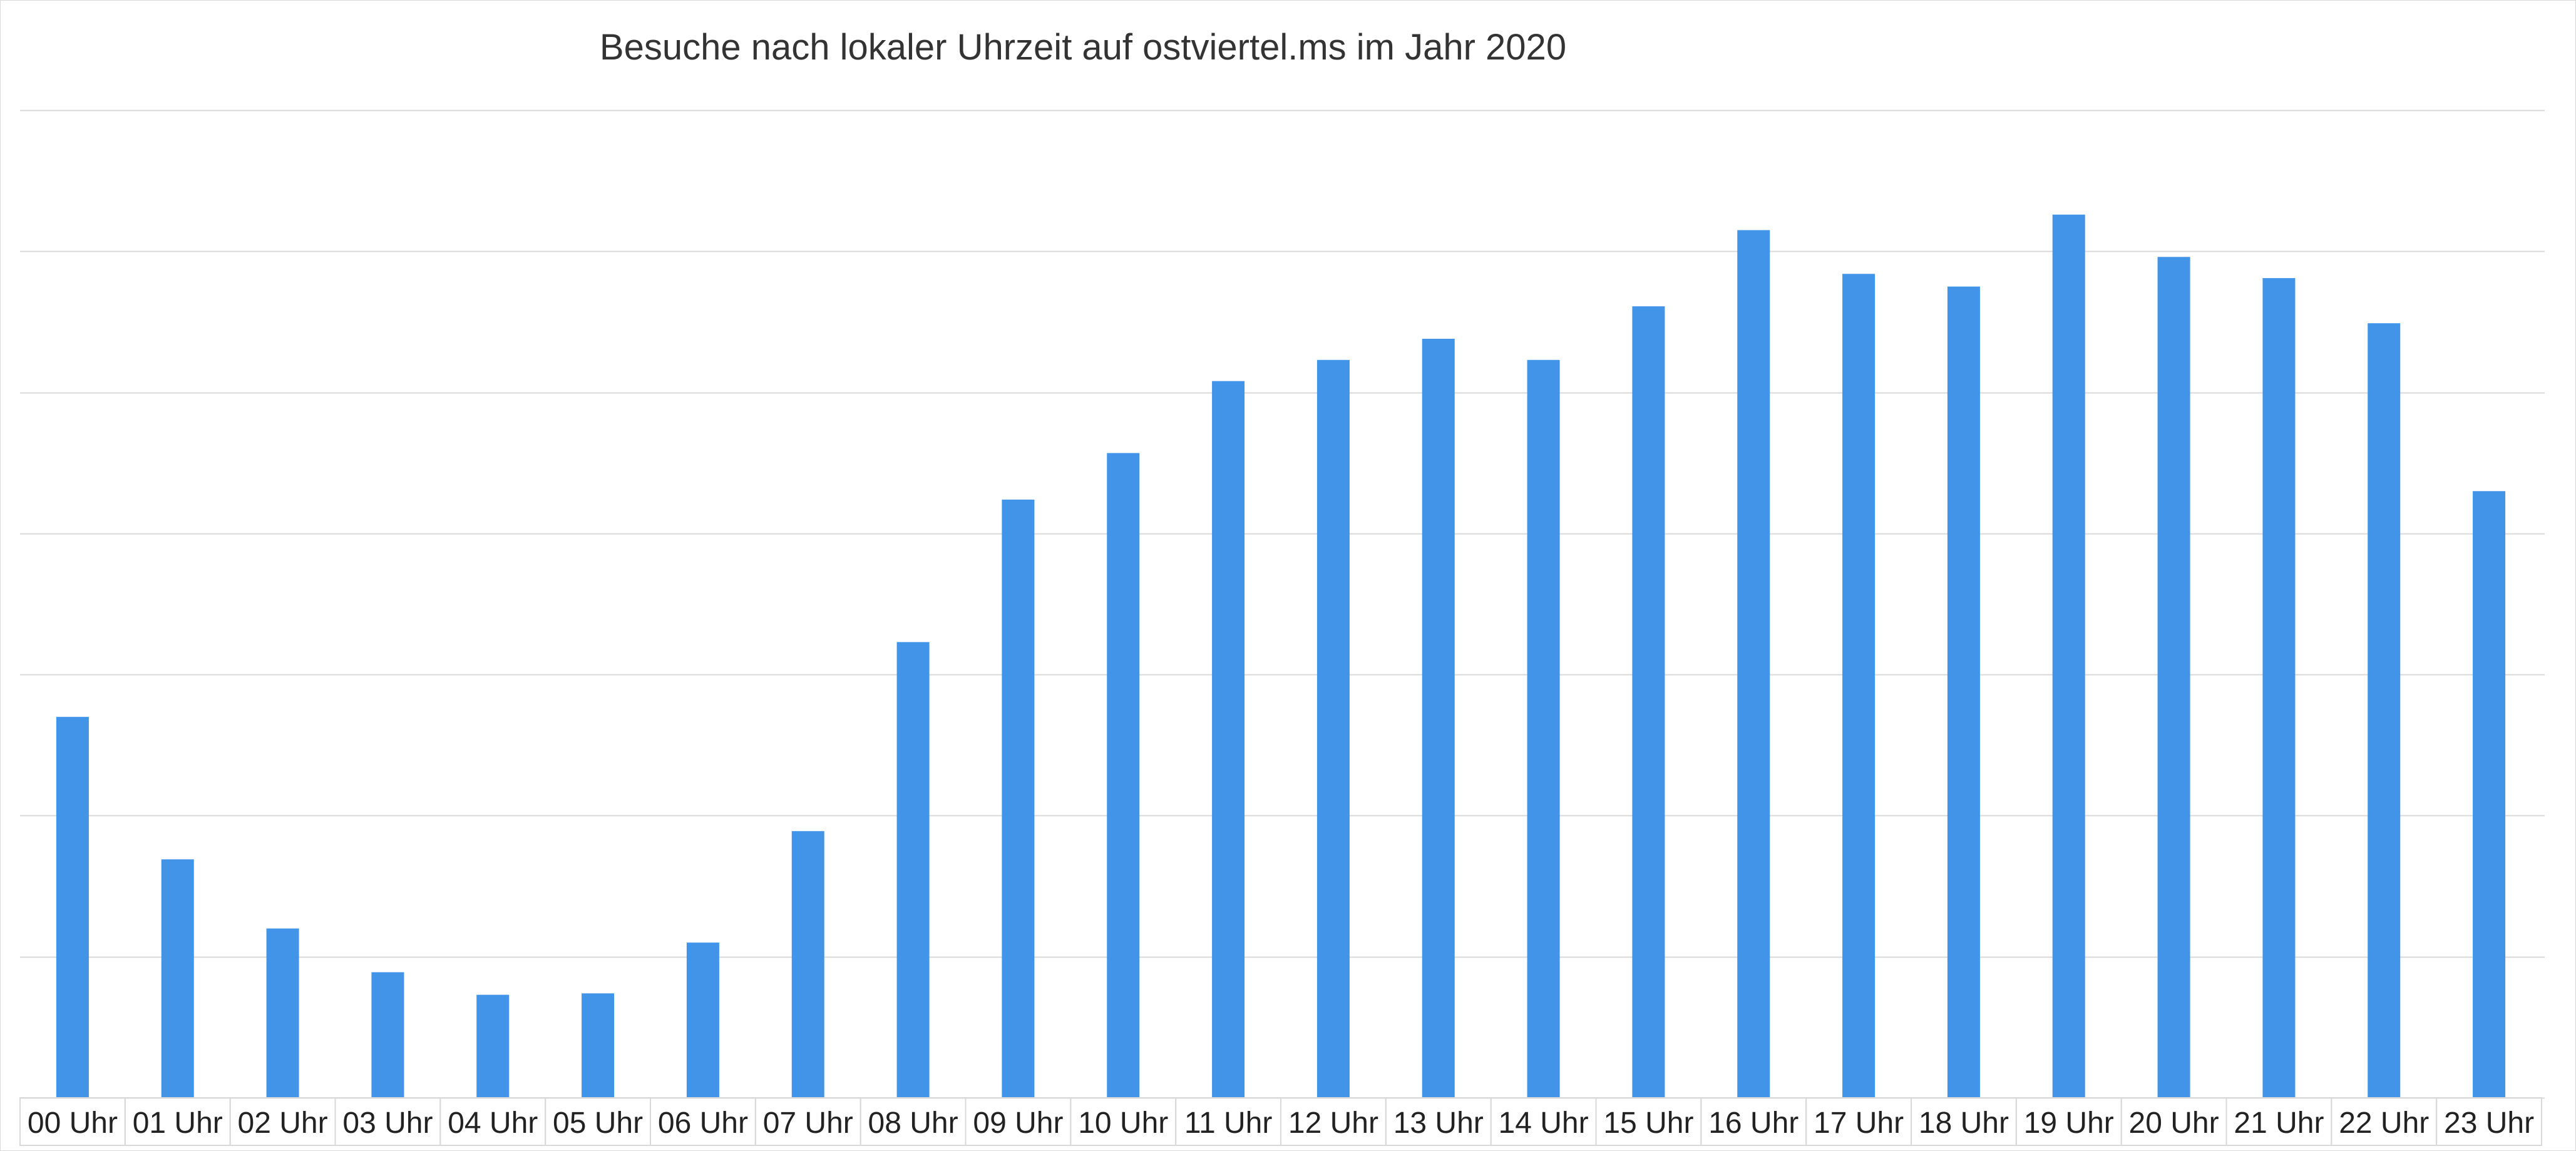  What do you see at coordinates (178, 1123) in the screenshot?
I see `x-tick-label: 01 Uhr` at bounding box center [178, 1123].